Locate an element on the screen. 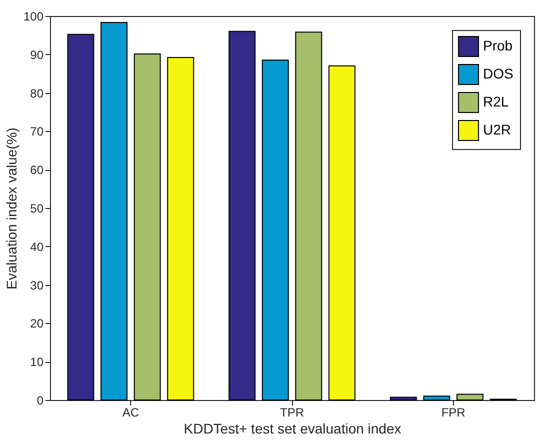  y-tick-label: 0 is located at coordinates (40, 401).